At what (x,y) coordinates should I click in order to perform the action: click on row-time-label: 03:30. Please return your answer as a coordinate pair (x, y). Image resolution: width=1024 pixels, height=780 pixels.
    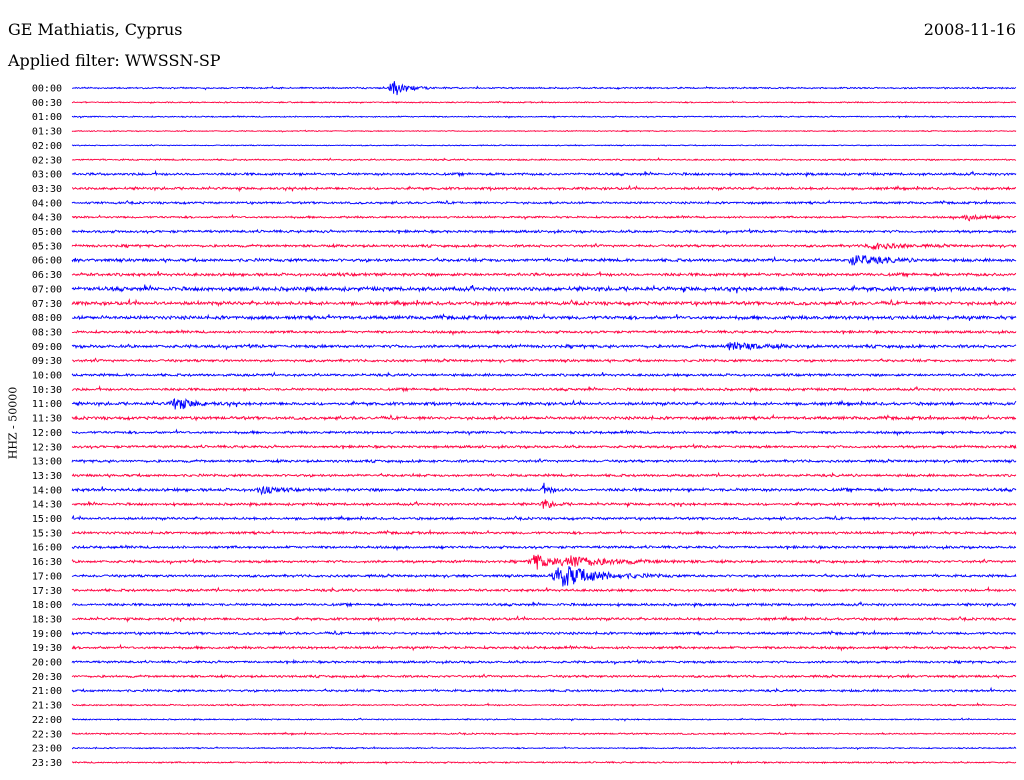
    Looking at the image, I should click on (47, 189).